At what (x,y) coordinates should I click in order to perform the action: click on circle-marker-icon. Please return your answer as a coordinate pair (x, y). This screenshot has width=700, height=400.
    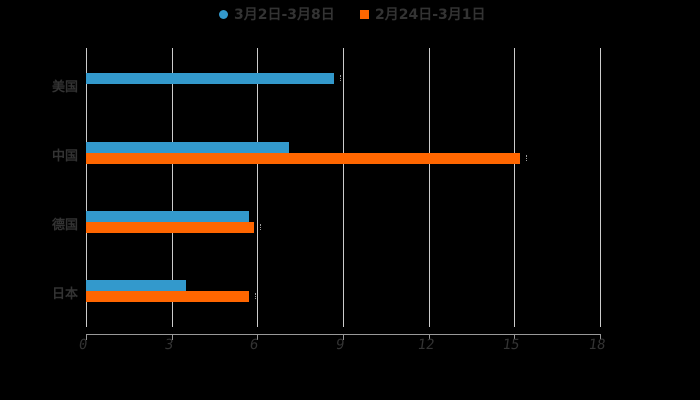
    Looking at the image, I should click on (223, 14).